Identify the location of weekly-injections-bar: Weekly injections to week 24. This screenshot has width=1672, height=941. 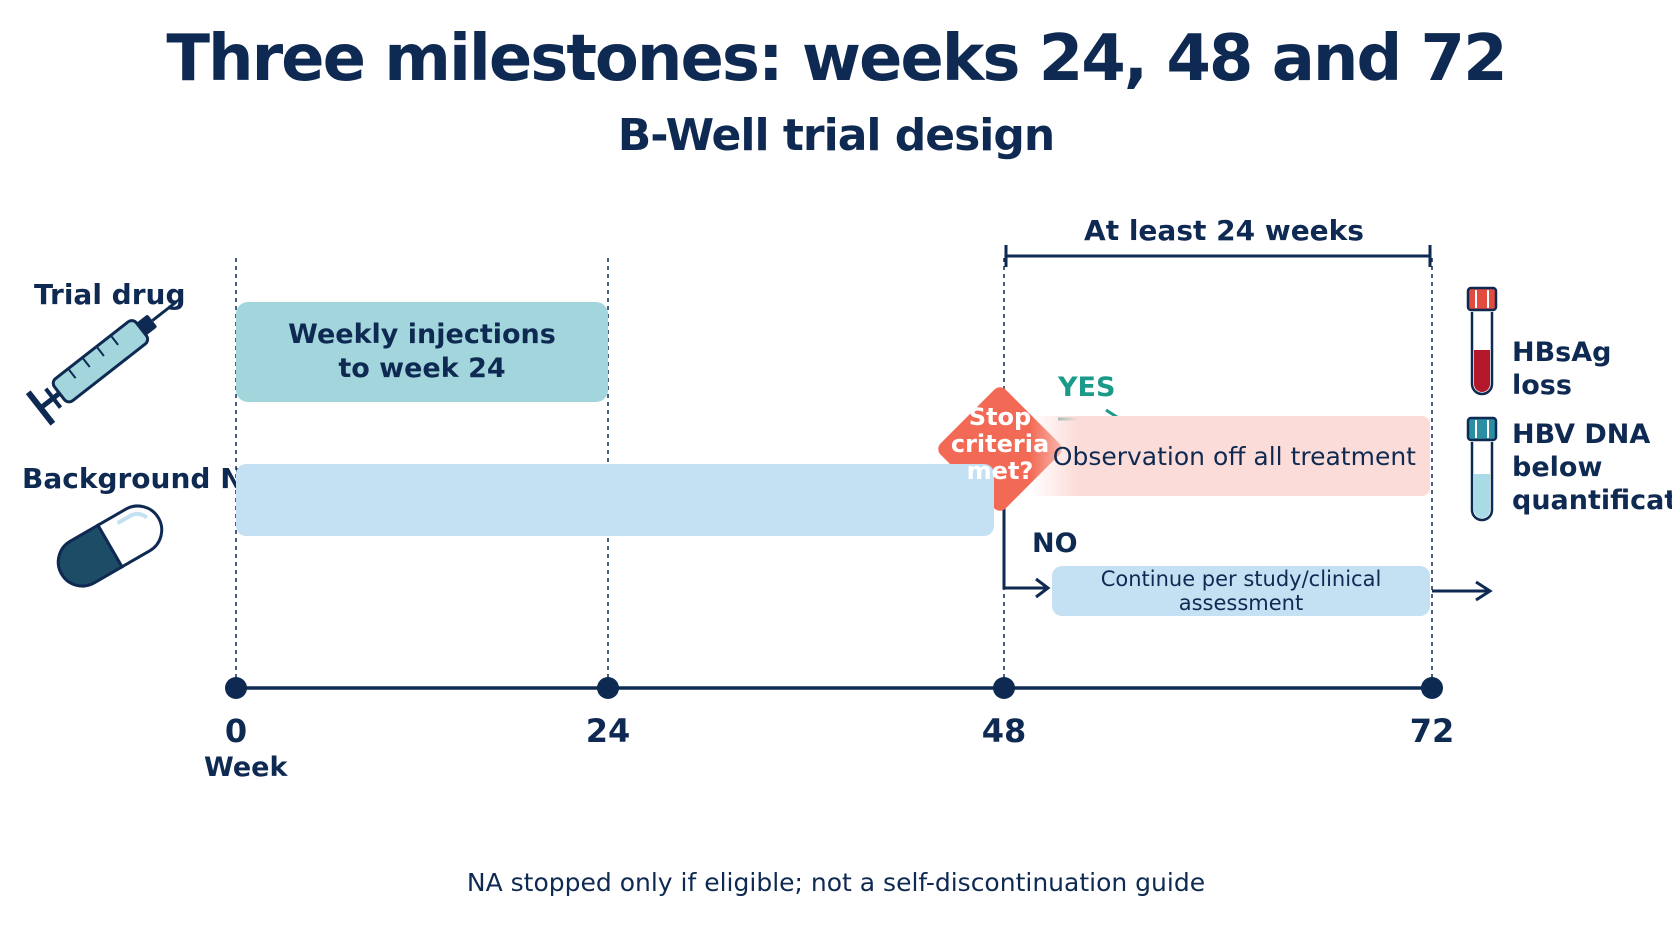
(422, 352).